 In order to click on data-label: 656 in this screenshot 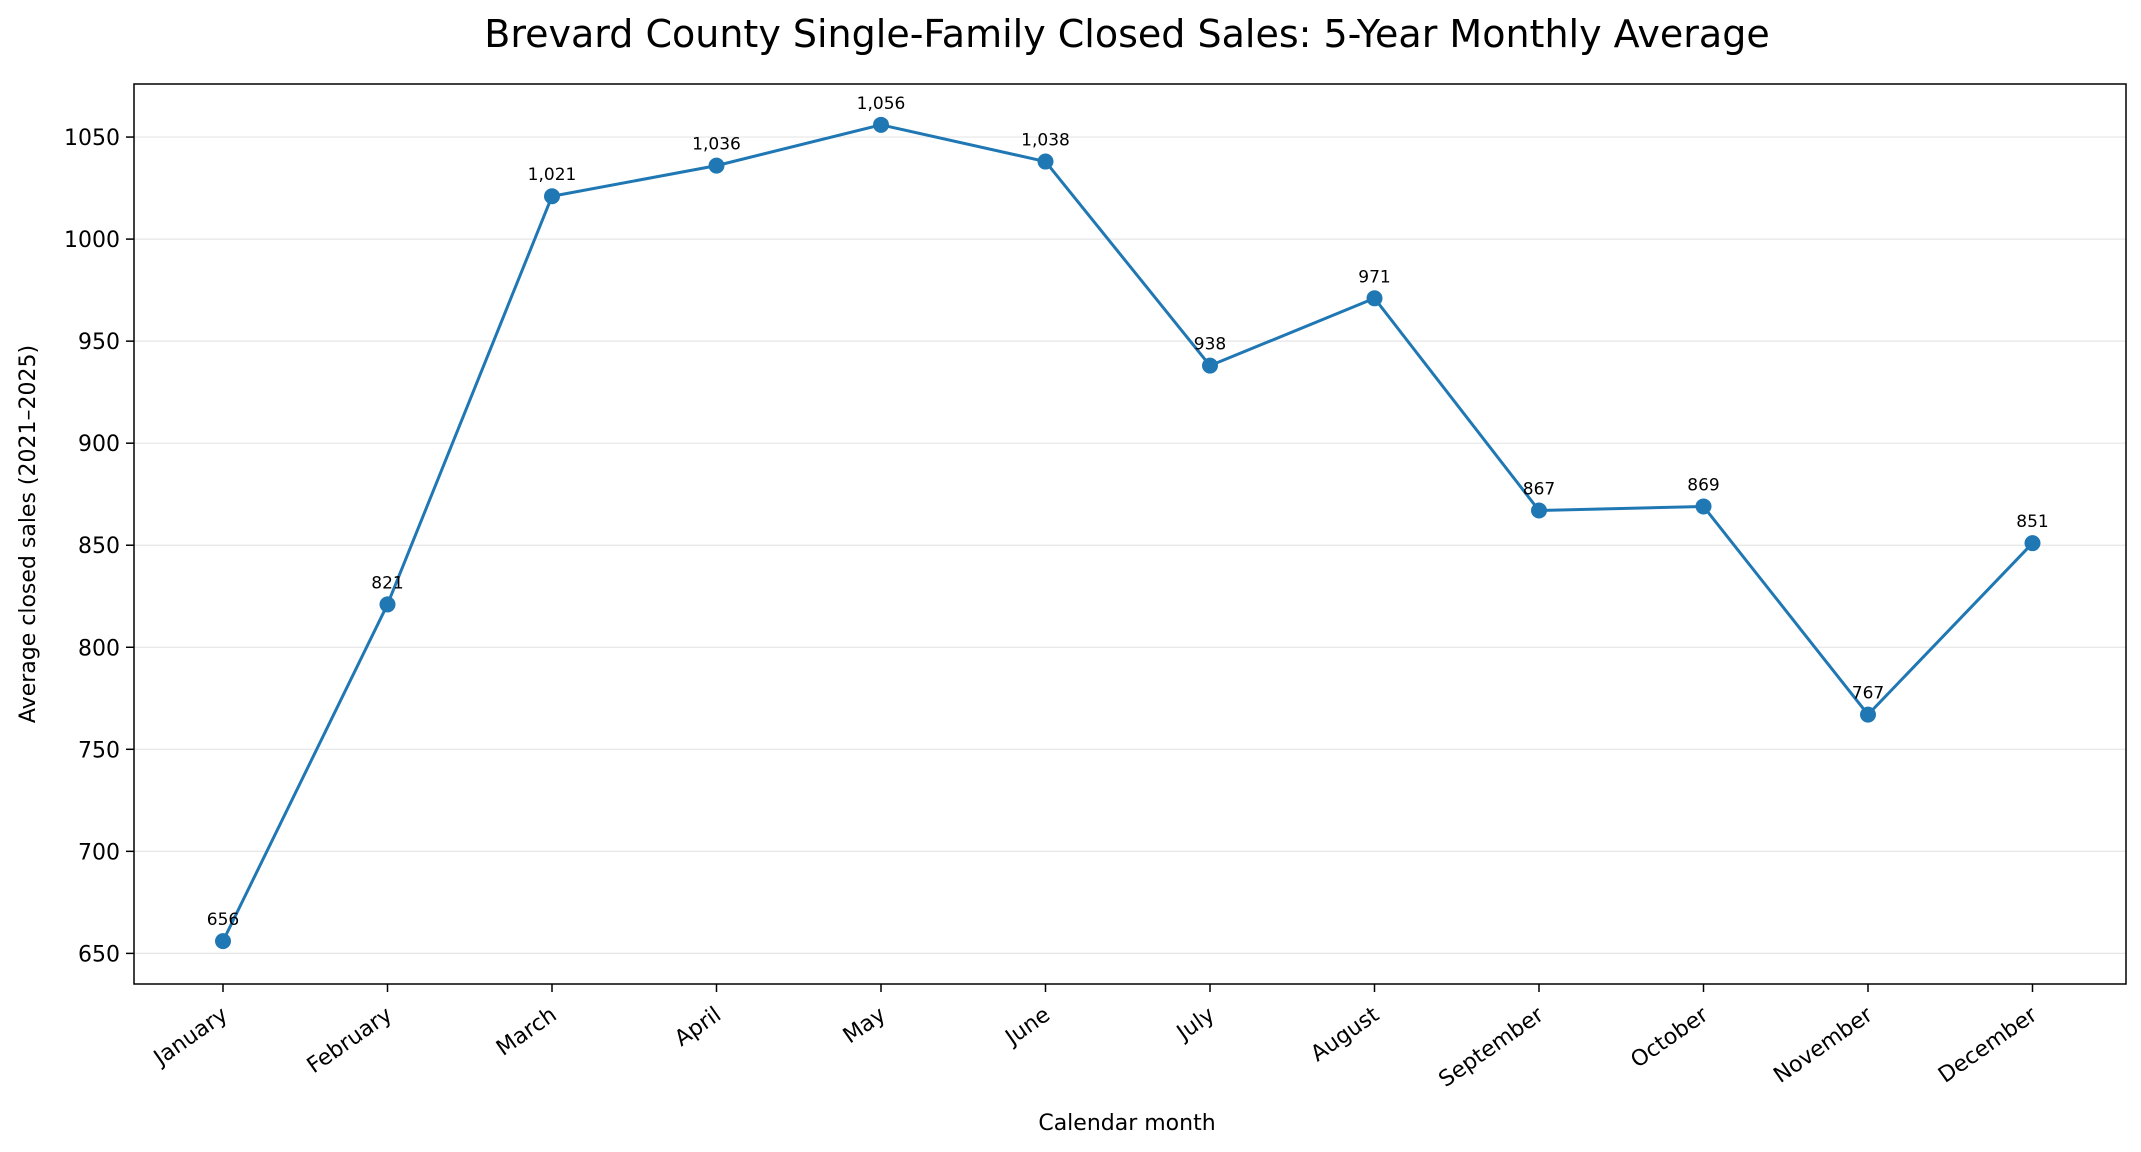, I will do `click(223, 920)`.